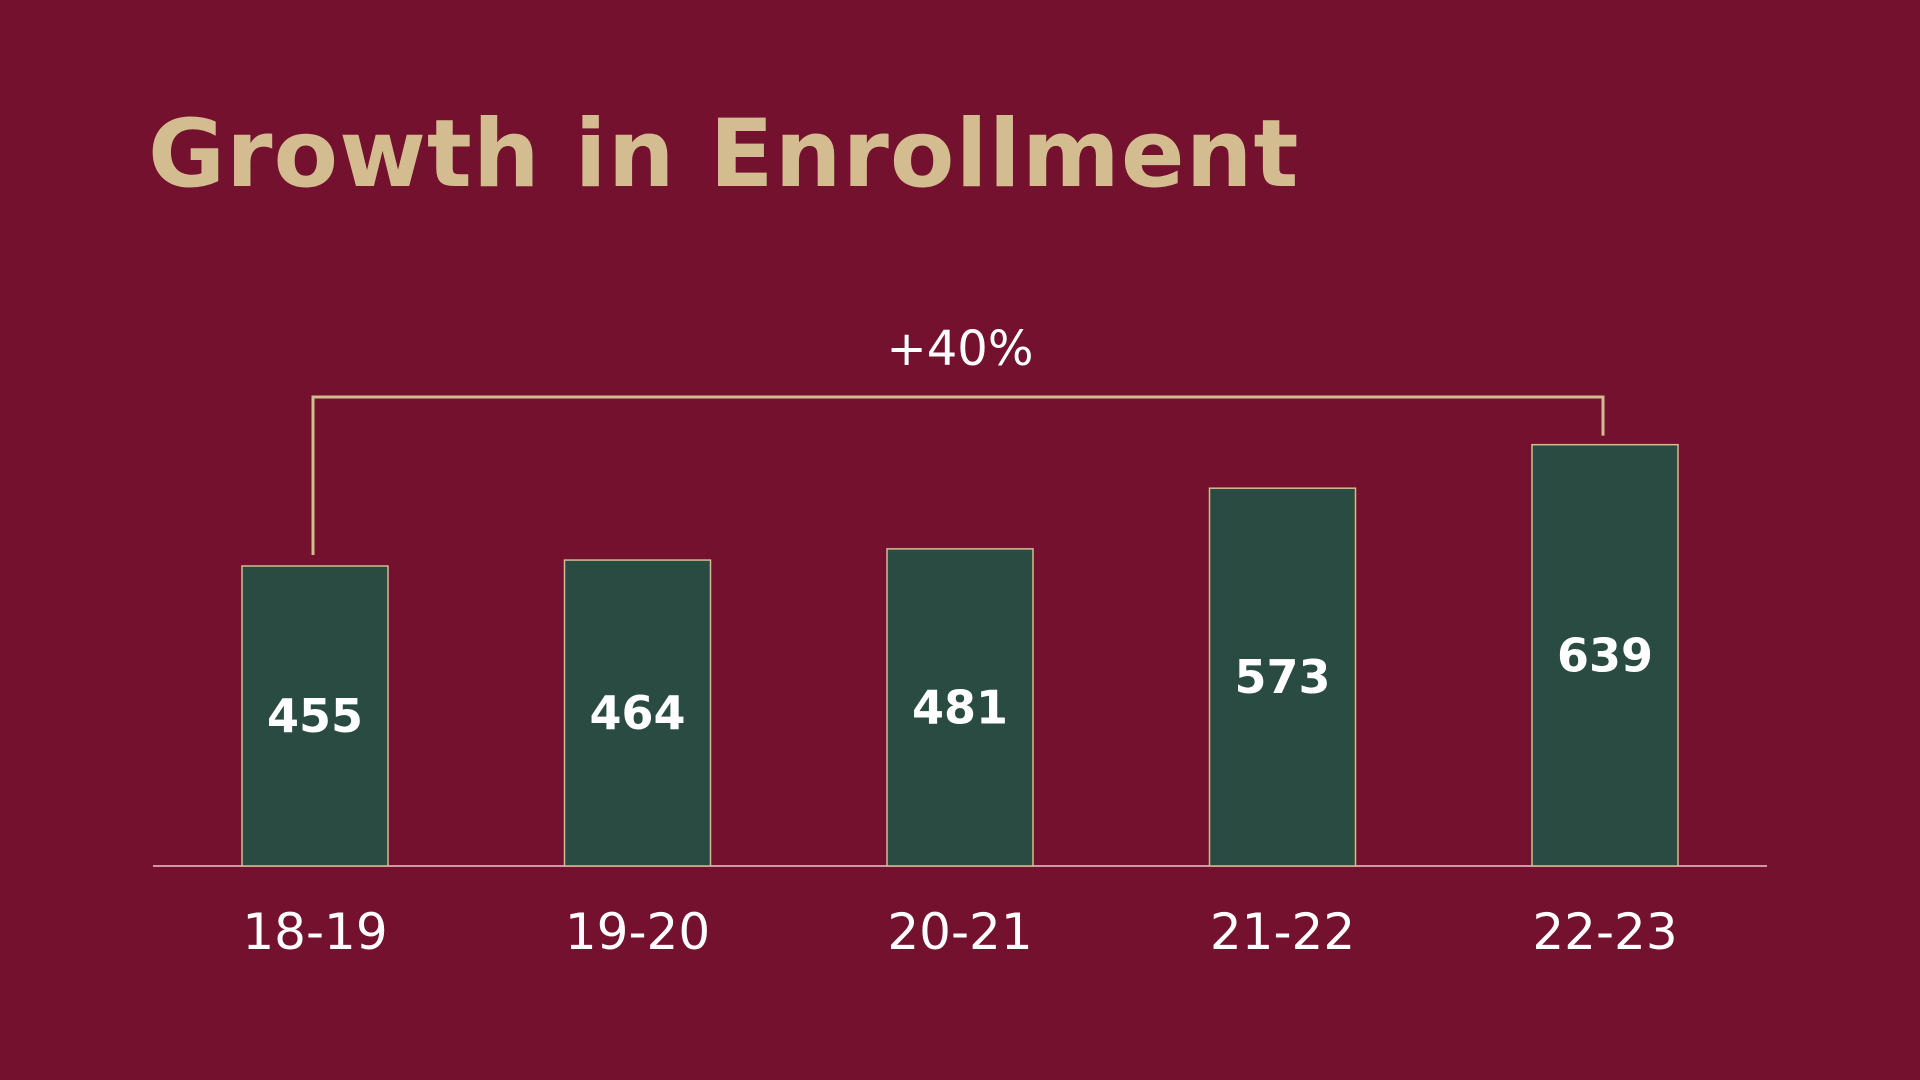 This screenshot has height=1080, width=1920. What do you see at coordinates (960, 349) in the screenshot?
I see `growth-annotation-label: +40%` at bounding box center [960, 349].